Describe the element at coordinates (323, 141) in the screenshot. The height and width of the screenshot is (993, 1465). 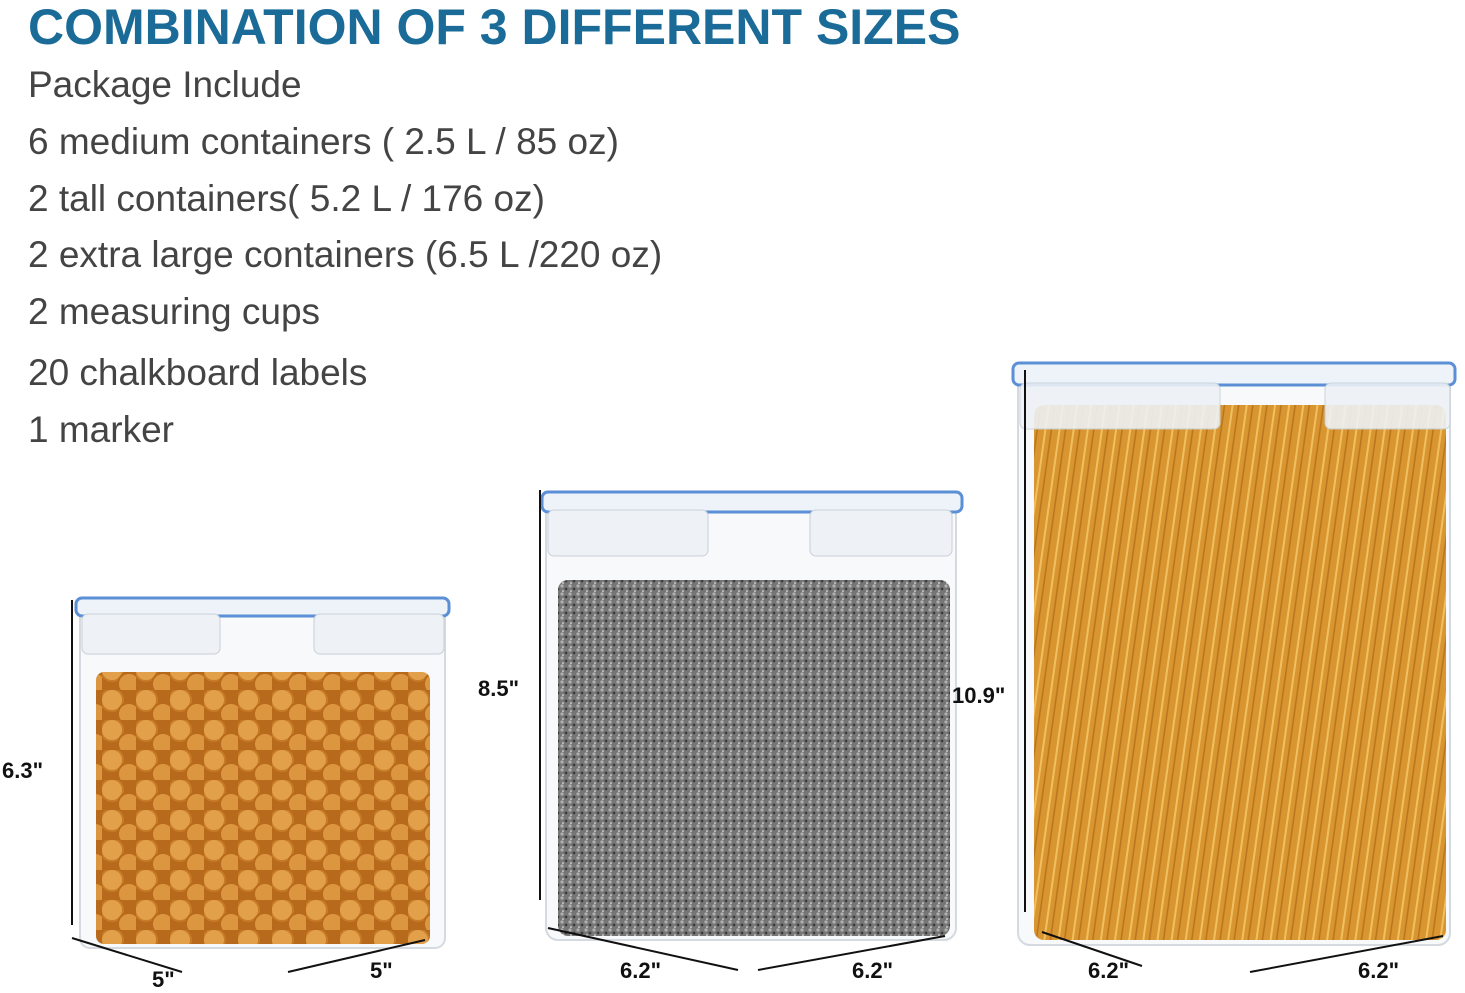
I see `package-item: 6 medium containers ( 2.5 L / 85 oz)` at that location.